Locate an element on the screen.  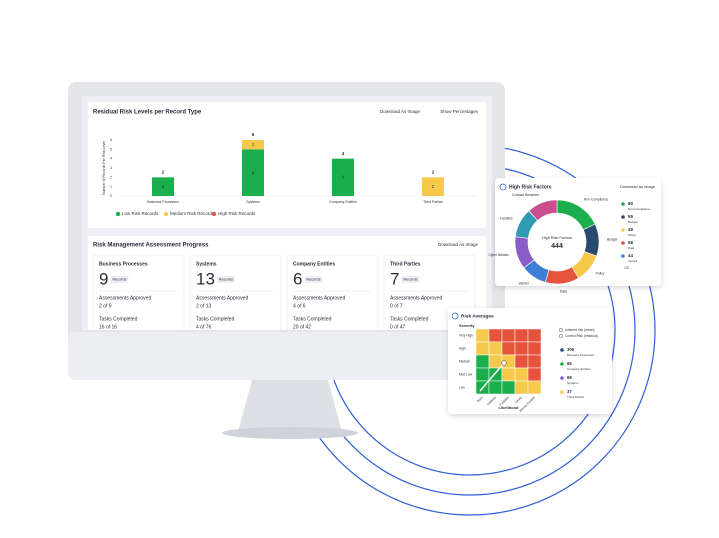
card-title: Systems is located at coordinates (206, 264).